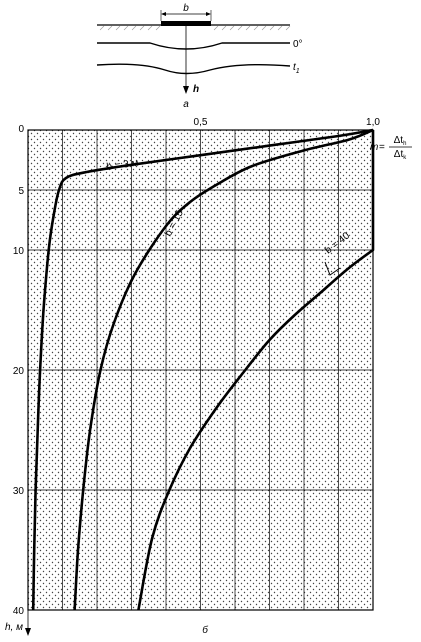  I want to click on x-axis-label: m = Δth Δtk, so click(391, 148).